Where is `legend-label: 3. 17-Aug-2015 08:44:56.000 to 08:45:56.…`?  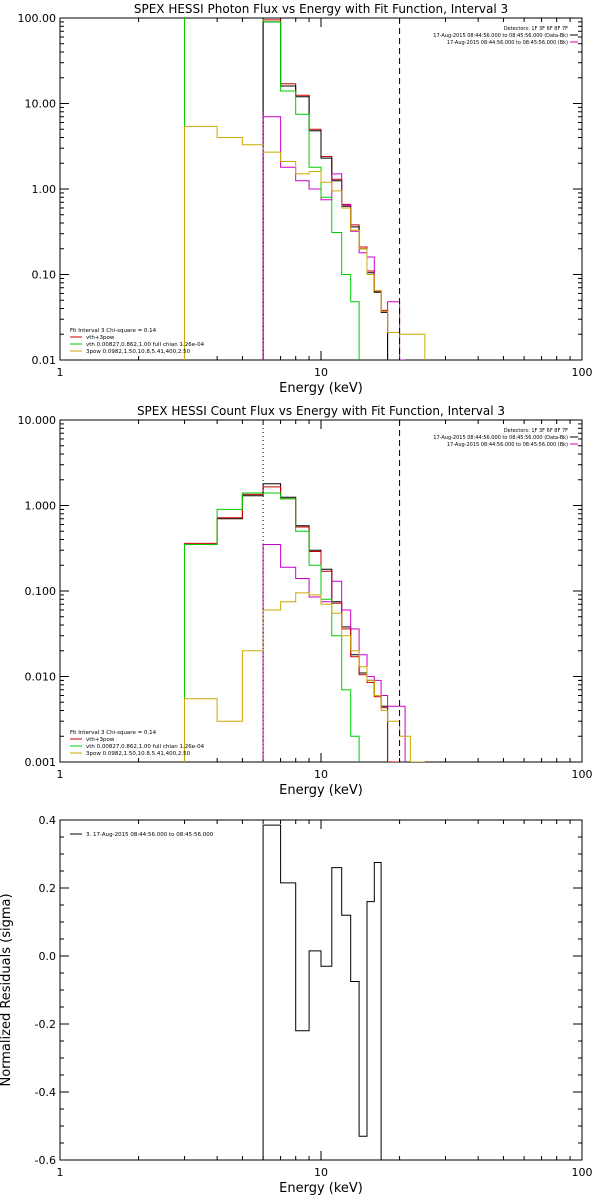 legend-label: 3. 17-Aug-2015 08:44:56.000 to 08:45:56.… is located at coordinates (150, 835).